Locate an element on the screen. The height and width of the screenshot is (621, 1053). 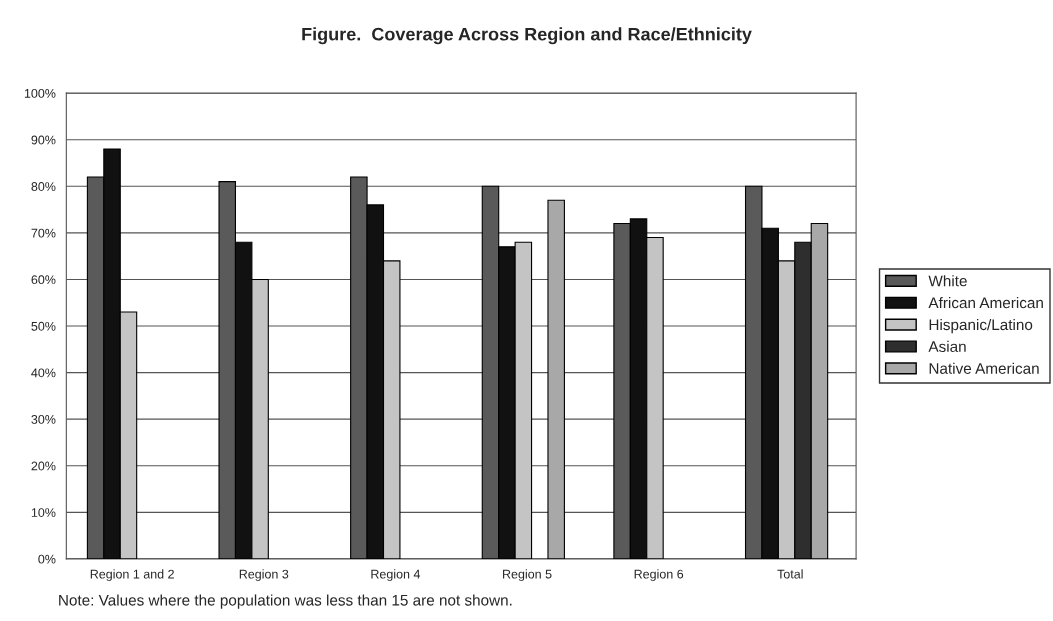
x-tick-label: Region 4 is located at coordinates (396, 575).